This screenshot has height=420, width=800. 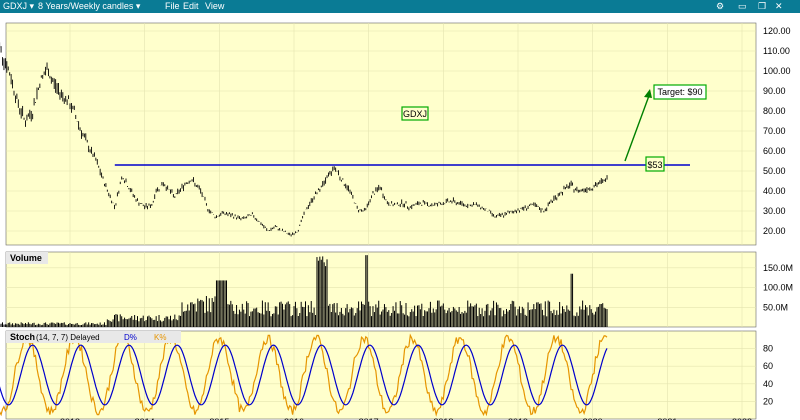 What do you see at coordinates (762, 6) in the screenshot?
I see `restore-icon: ❐` at bounding box center [762, 6].